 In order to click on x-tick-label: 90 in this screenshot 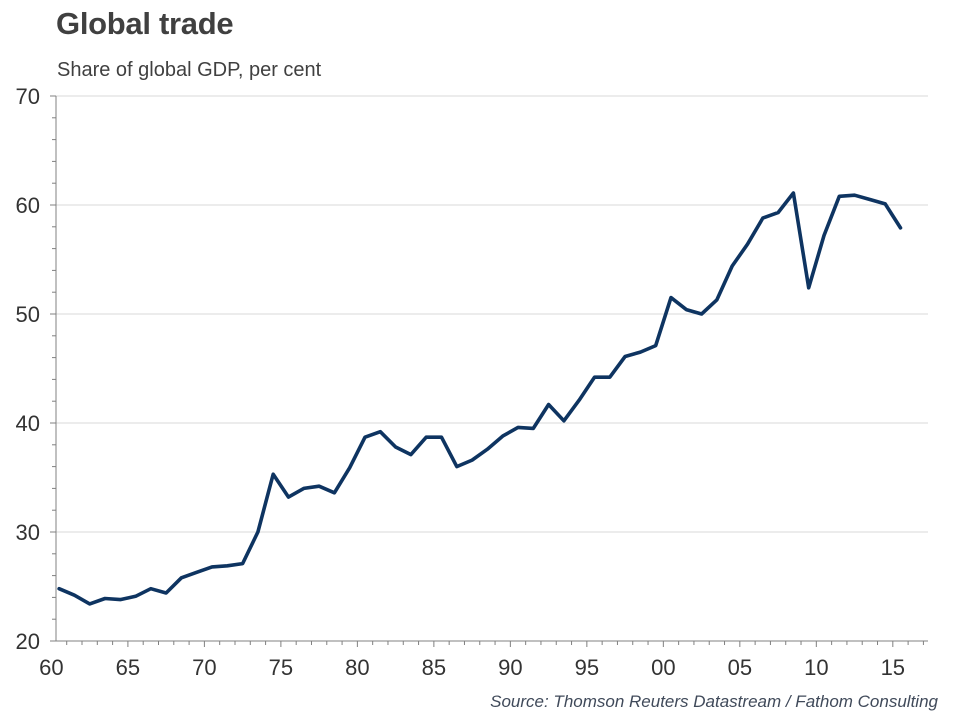, I will do `click(510, 667)`.